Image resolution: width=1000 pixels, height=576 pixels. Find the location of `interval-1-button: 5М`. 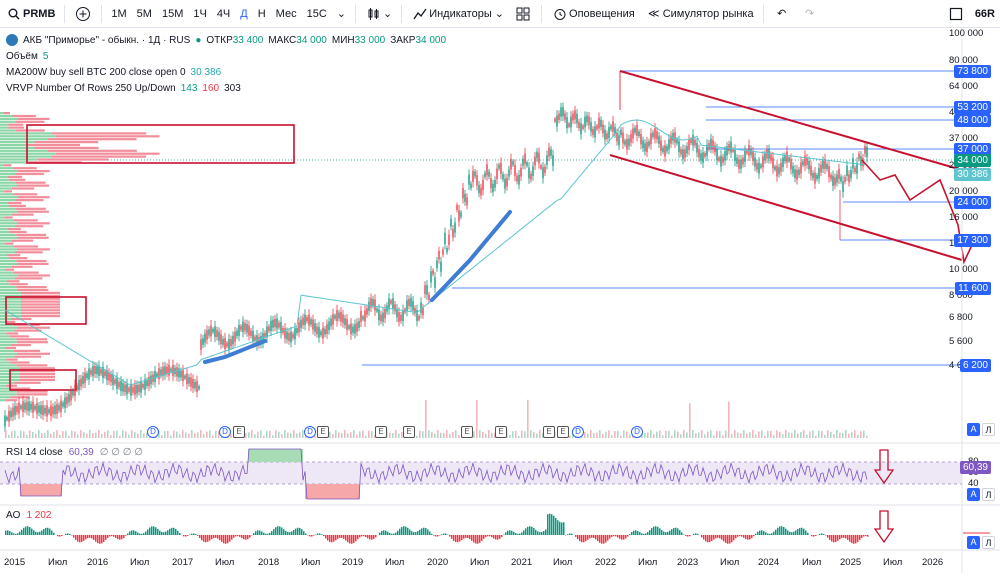

interval-1-button: 5М is located at coordinates (144, 14).